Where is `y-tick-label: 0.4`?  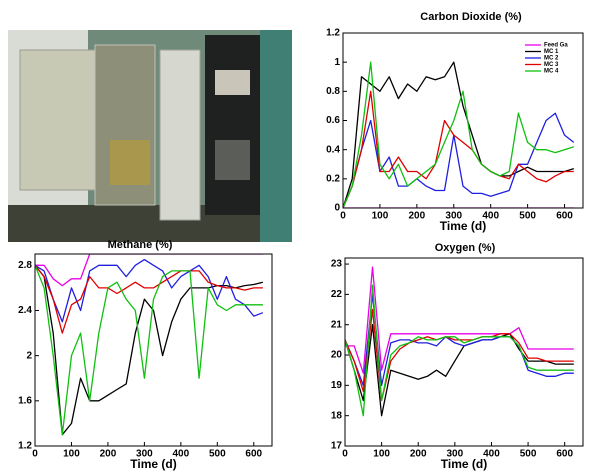 y-tick-label: 0.4 is located at coordinates (333, 149).